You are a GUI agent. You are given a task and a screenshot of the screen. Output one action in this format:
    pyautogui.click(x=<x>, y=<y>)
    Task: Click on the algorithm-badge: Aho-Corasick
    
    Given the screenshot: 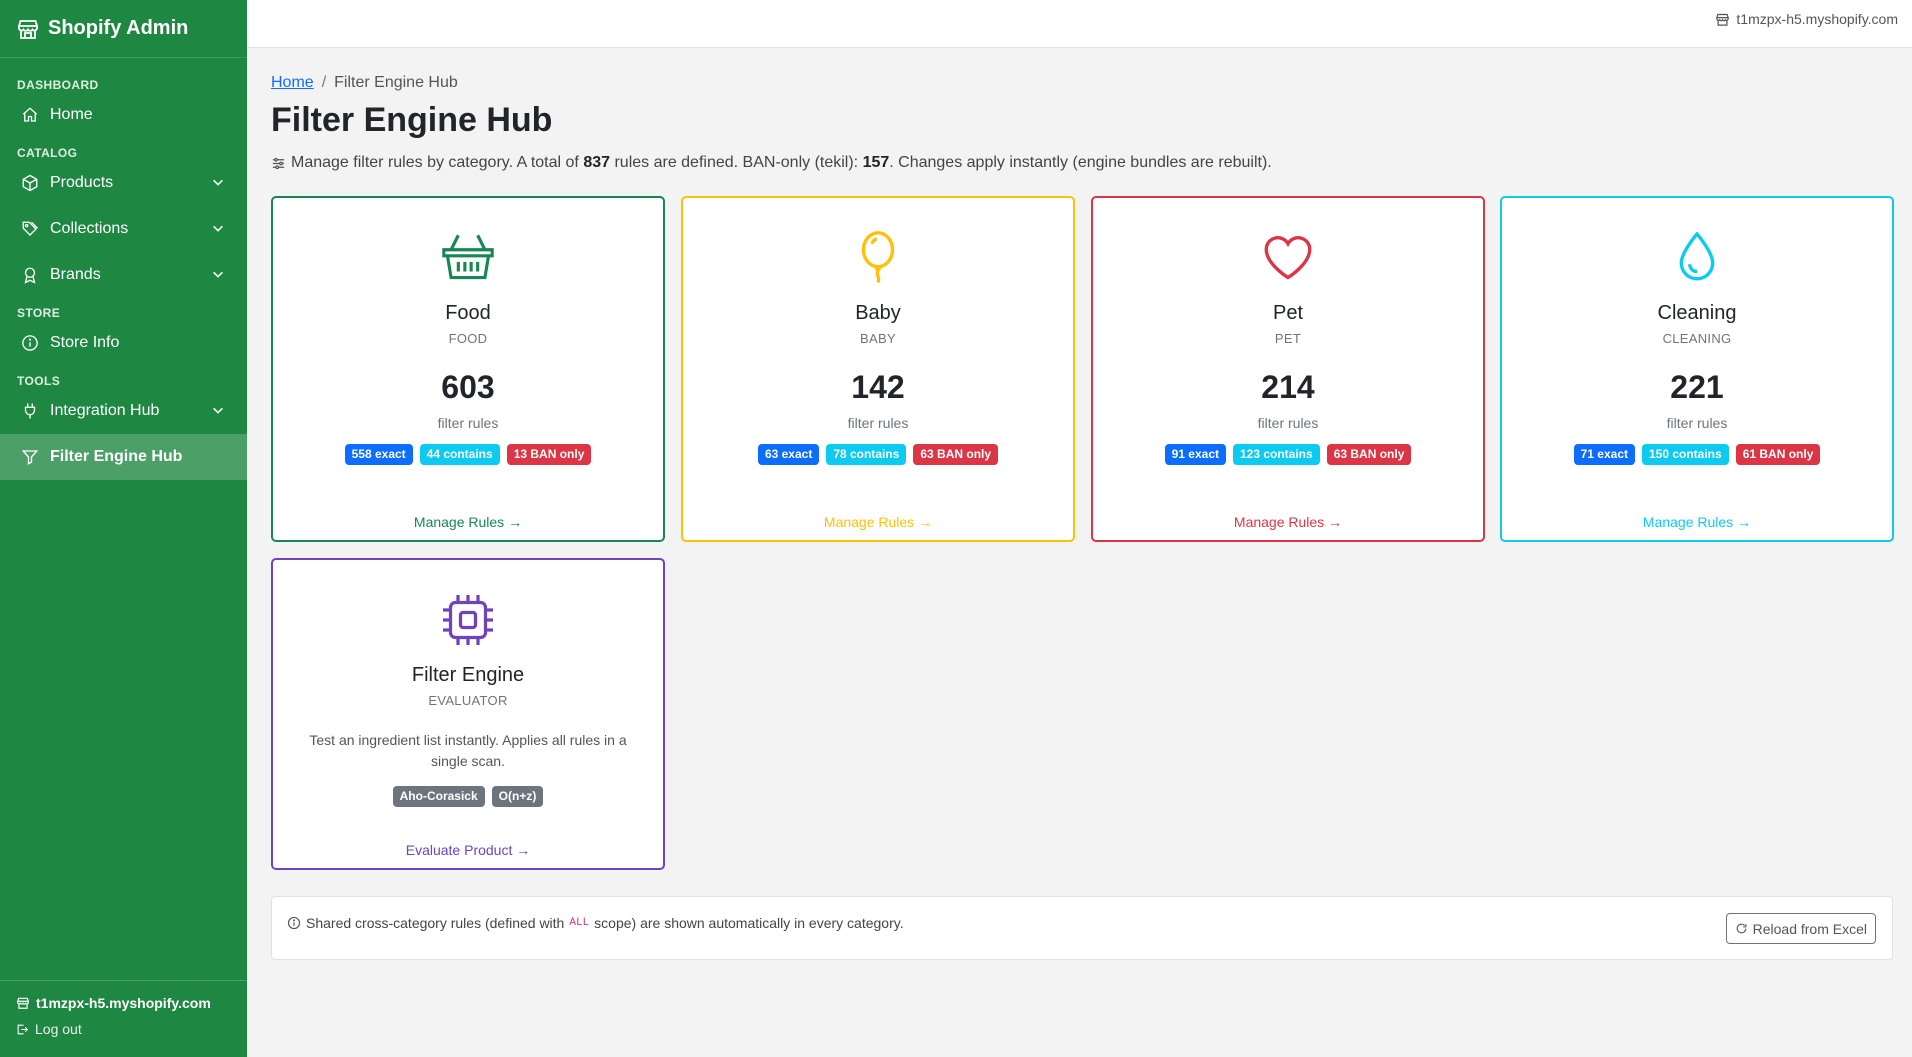 What is the action you would take?
    pyautogui.click(x=438, y=796)
    